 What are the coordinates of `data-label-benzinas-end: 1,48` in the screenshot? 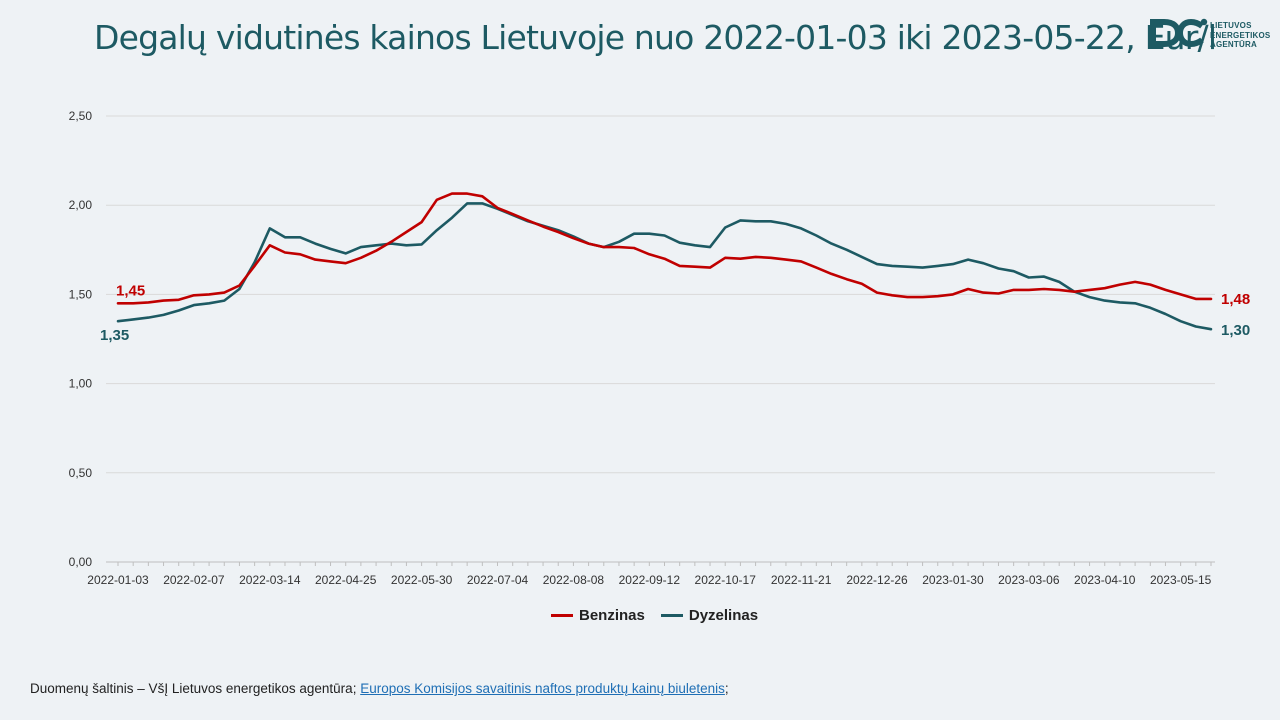 It's located at (1235, 299).